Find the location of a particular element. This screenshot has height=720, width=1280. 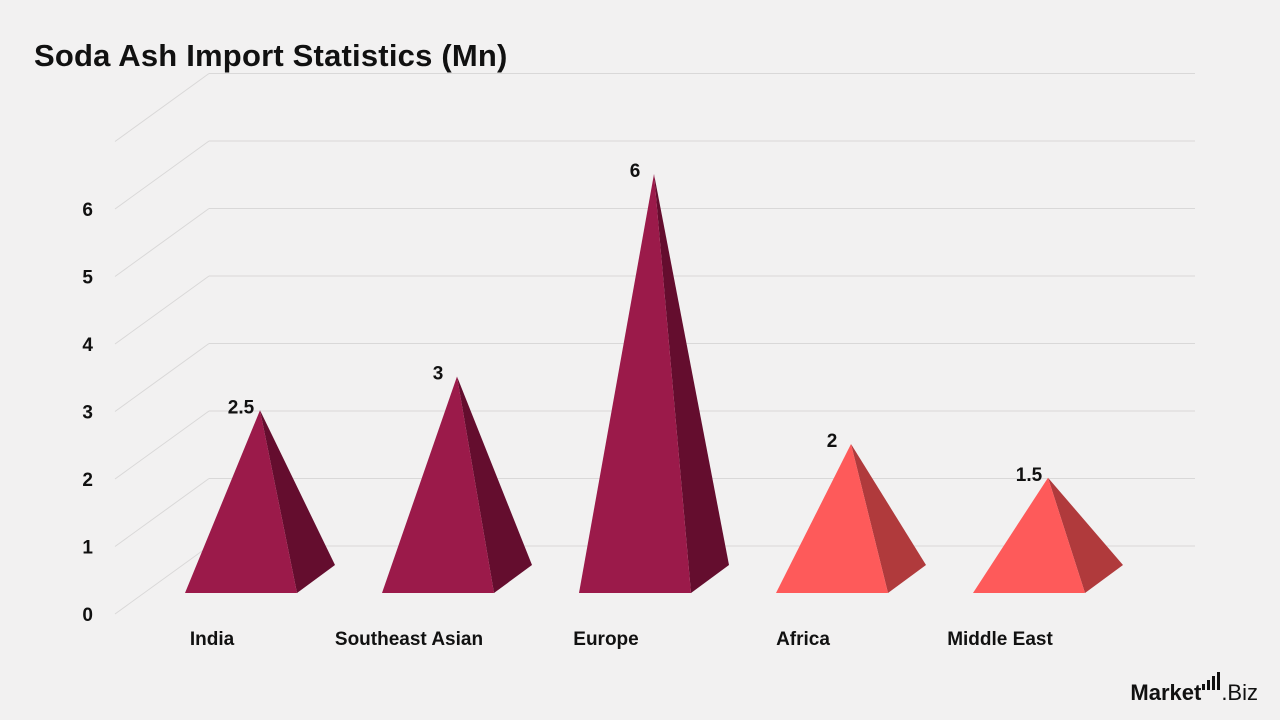

brand-logo: Market .Biz is located at coordinates (1194, 689).